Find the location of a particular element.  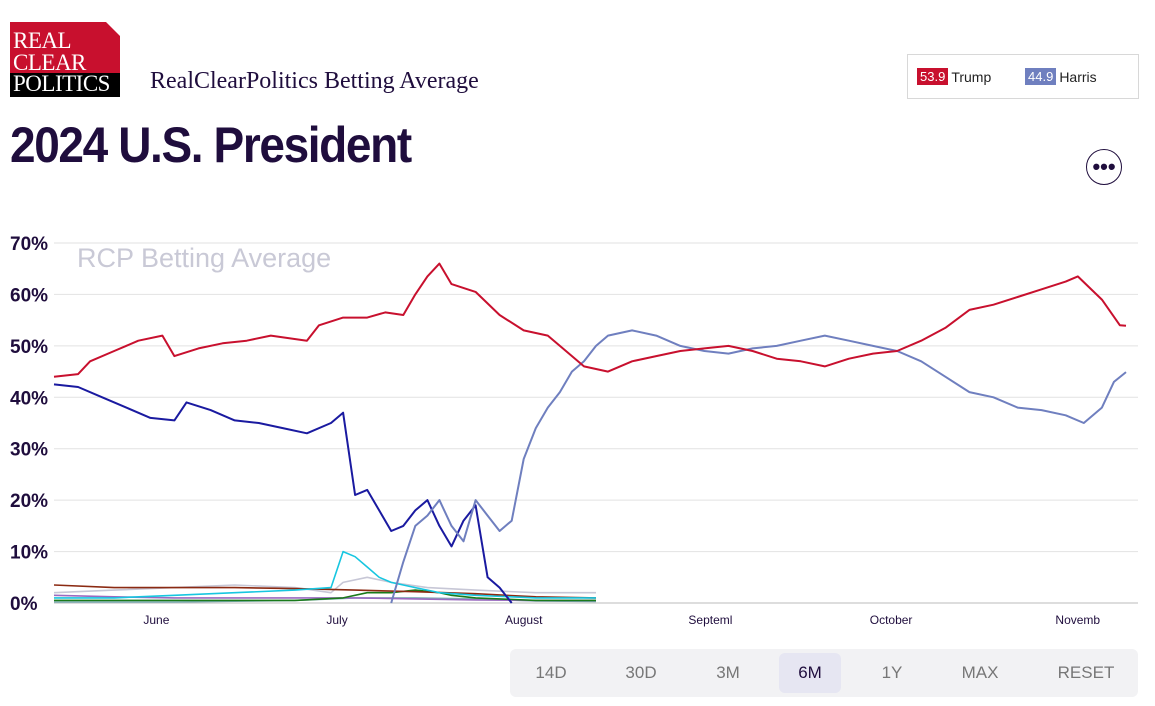

range-3m-button: 3M is located at coordinates (728, 672).